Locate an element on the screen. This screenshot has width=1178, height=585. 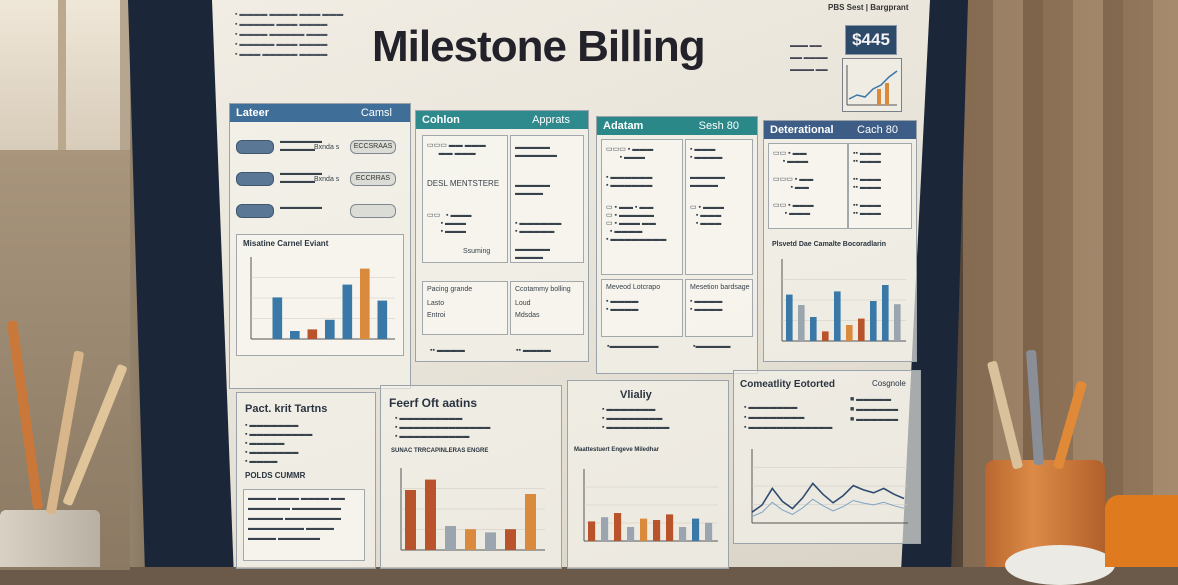
row-text: ▪ ▬▬▬▬▬▬▬▬▬ ▪ ▬▬▬▬▬▬▬▬▬▬▬▬▬ ▪ ▬▬▬▬▬▬▬▬▬▬ is located at coordinates (443, 427).